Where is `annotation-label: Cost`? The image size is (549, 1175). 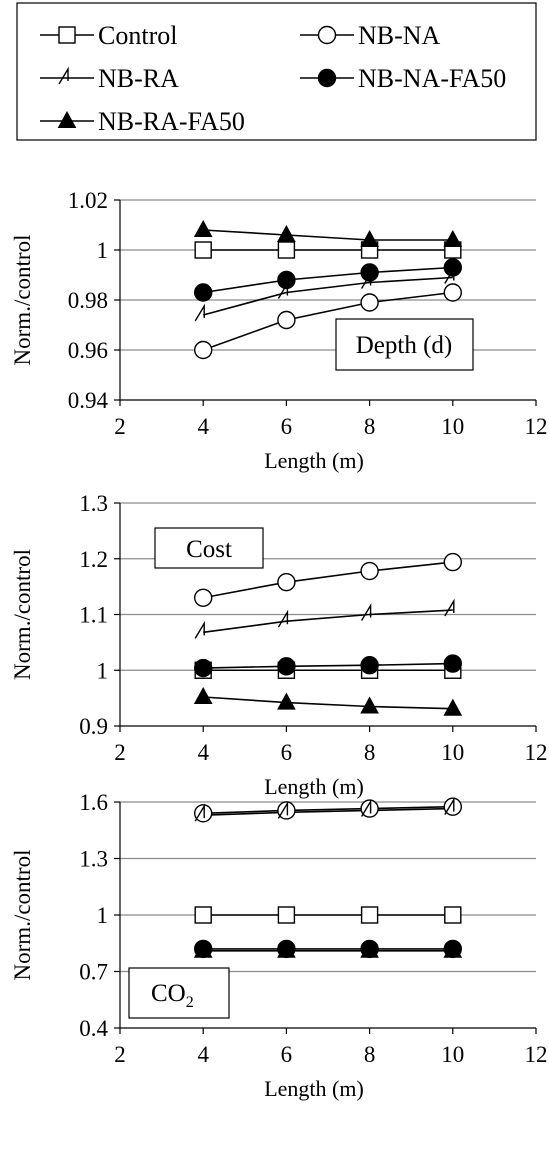 annotation-label: Cost is located at coordinates (209, 549).